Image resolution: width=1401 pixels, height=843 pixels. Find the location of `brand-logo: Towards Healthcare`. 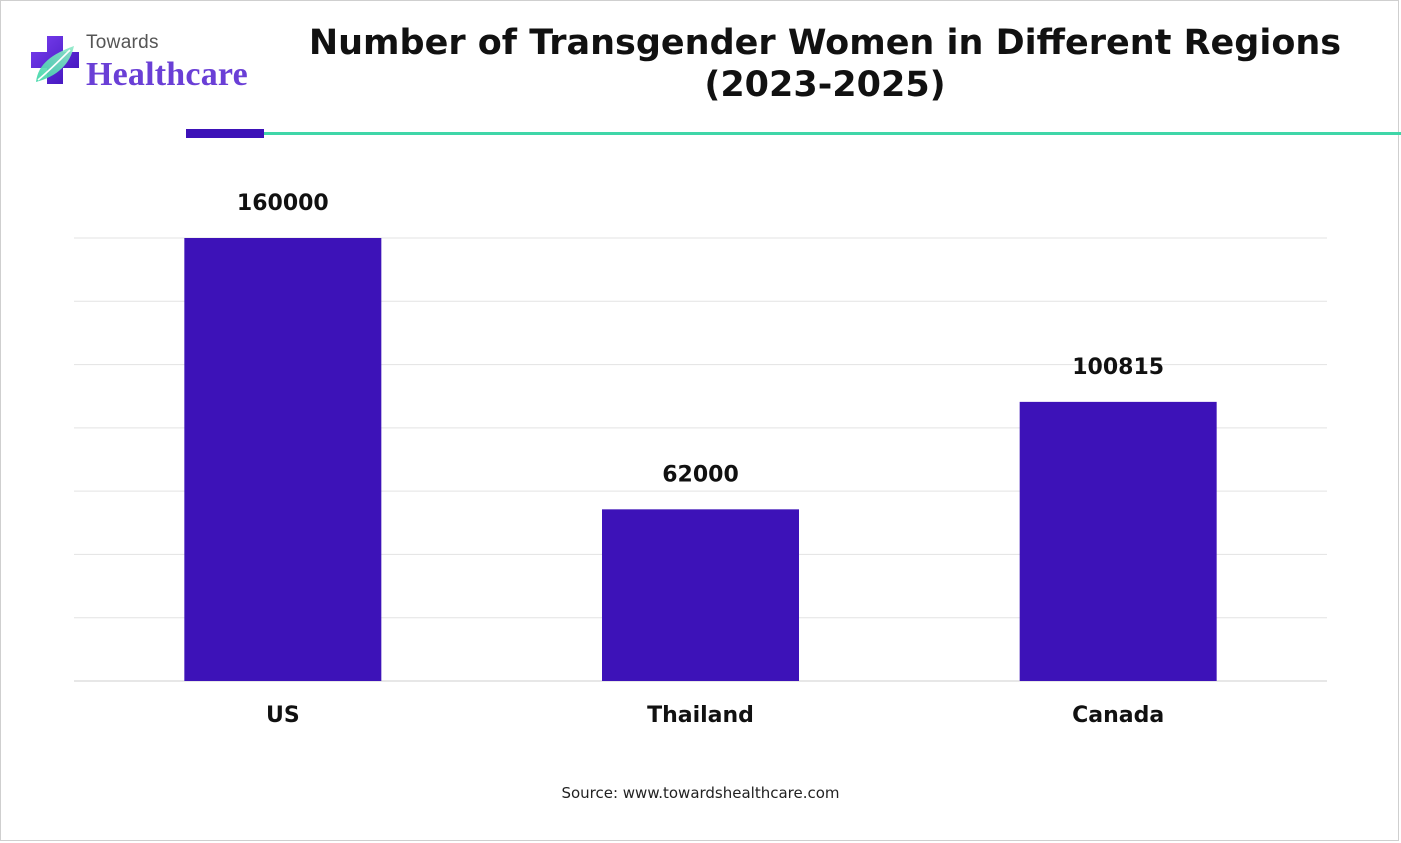

brand-logo: Towards Healthcare is located at coordinates (148, 65).